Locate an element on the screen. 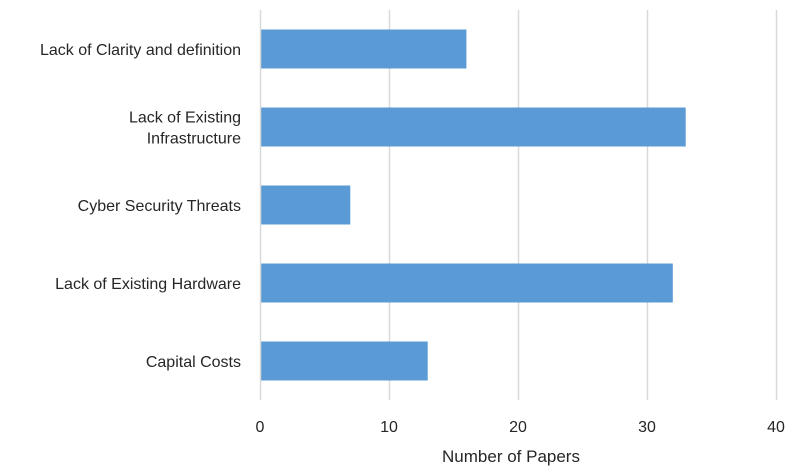 This screenshot has height=468, width=788. x-tick-label-0: 0 is located at coordinates (260, 427).